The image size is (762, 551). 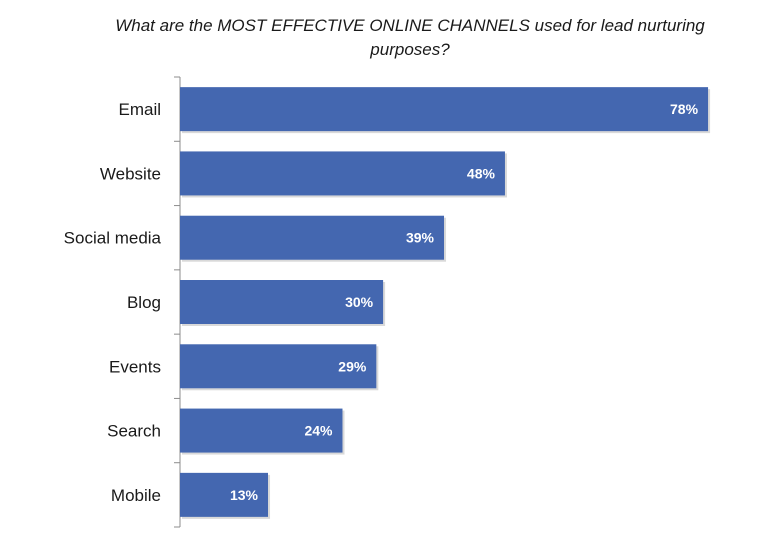 What do you see at coordinates (139, 109) in the screenshot?
I see `category-label: Email` at bounding box center [139, 109].